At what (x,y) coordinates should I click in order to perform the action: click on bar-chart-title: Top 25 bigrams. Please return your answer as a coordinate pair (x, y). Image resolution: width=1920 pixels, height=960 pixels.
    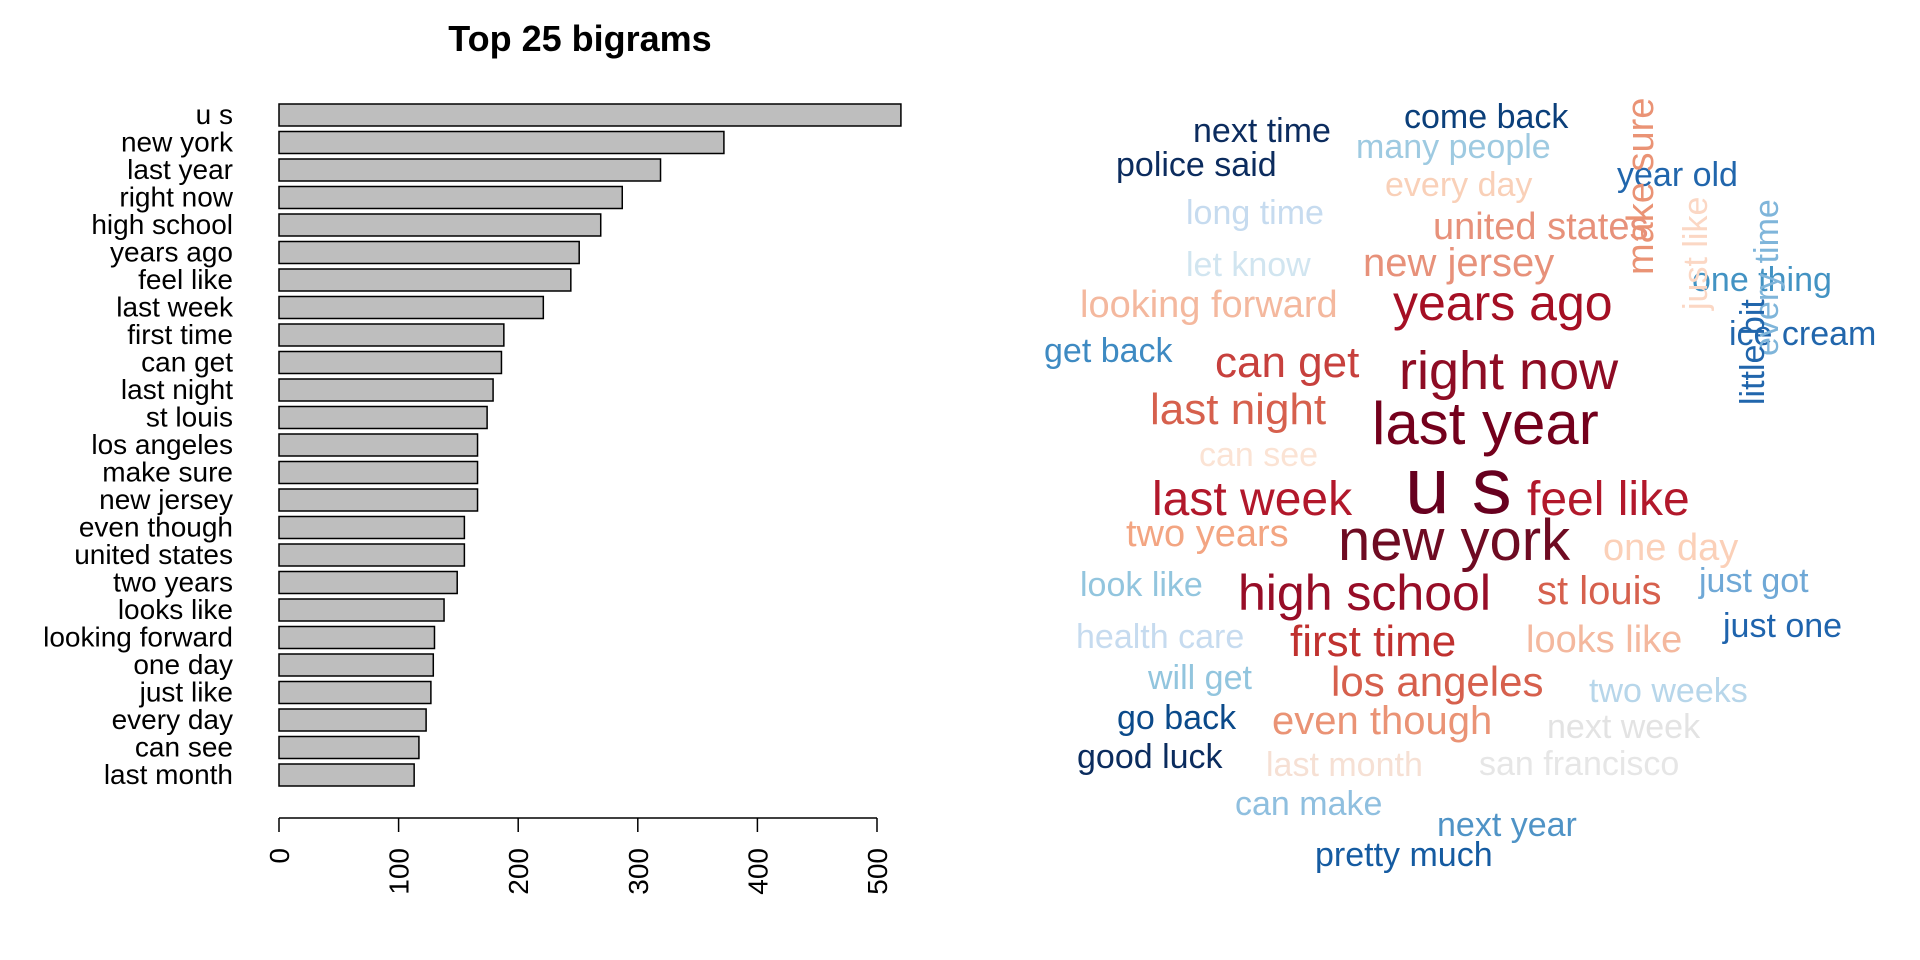
    Looking at the image, I should click on (580, 38).